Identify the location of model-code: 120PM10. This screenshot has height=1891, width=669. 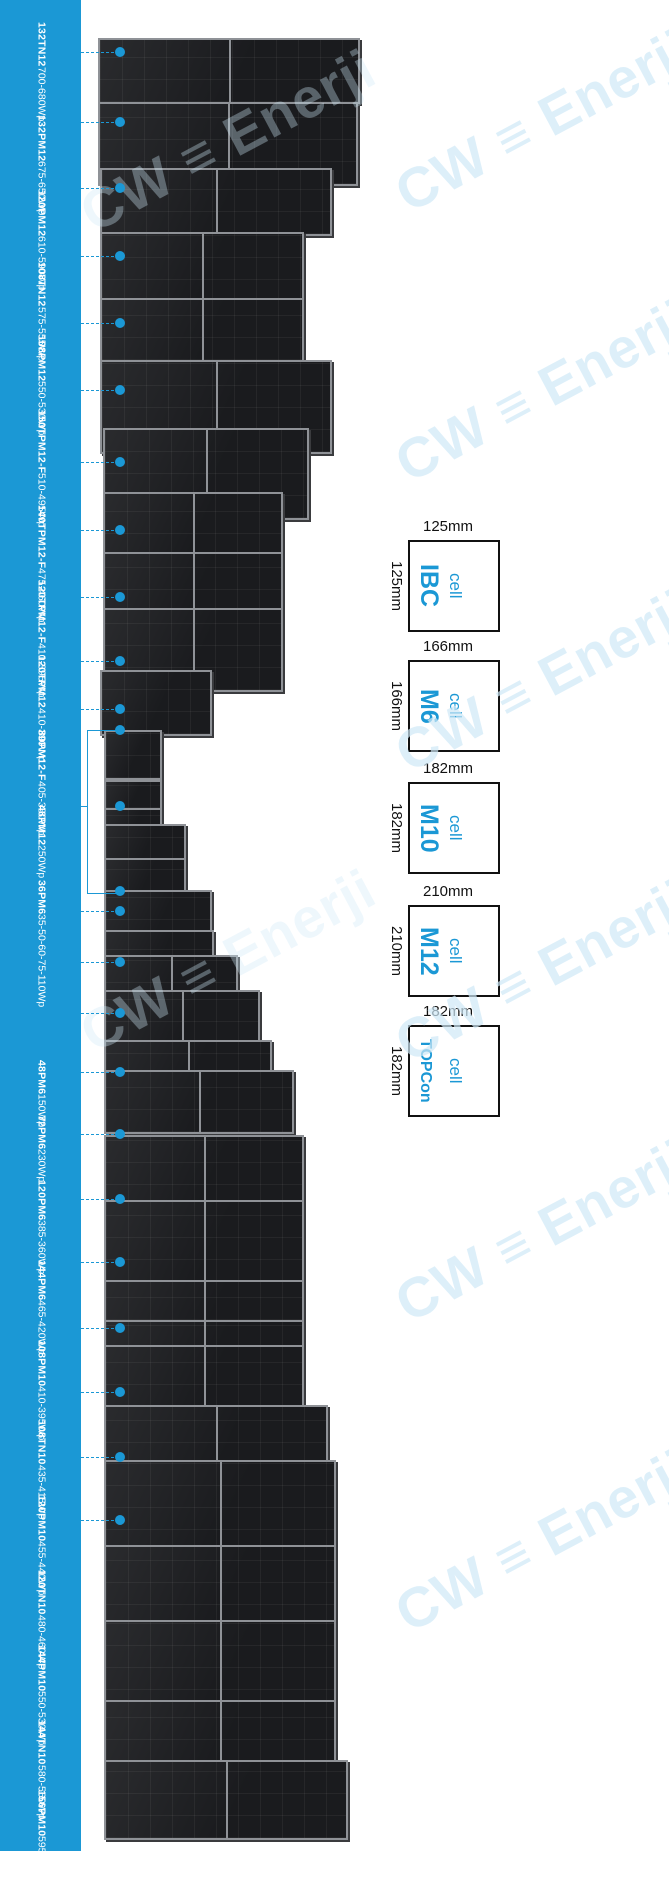
(41, 1518).